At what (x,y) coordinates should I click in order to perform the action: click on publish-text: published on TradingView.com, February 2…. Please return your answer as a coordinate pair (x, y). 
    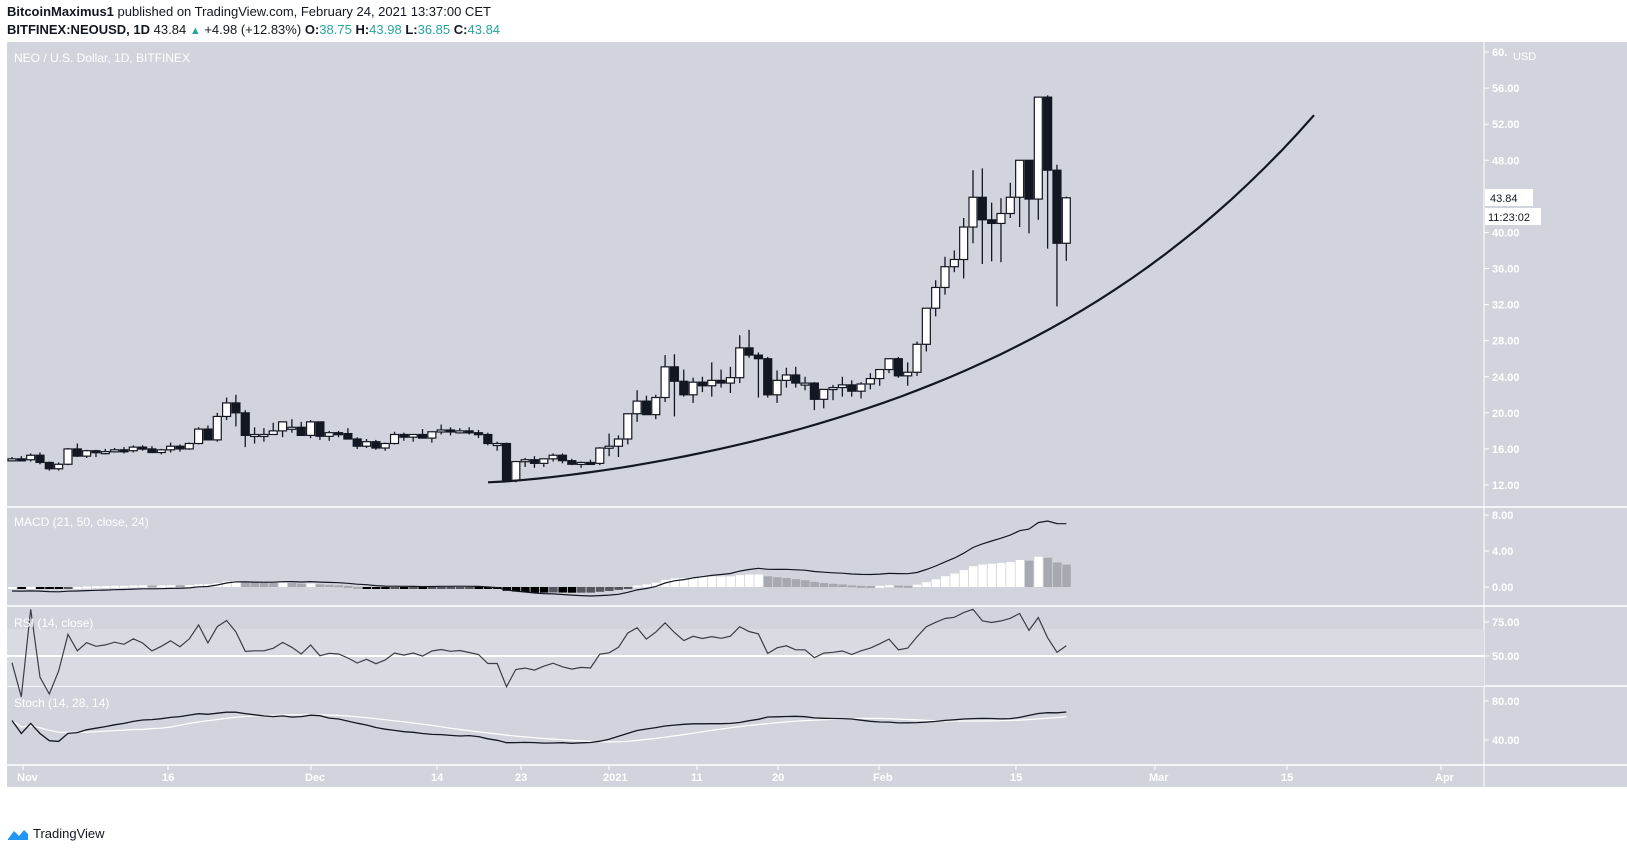
    Looking at the image, I should click on (304, 11).